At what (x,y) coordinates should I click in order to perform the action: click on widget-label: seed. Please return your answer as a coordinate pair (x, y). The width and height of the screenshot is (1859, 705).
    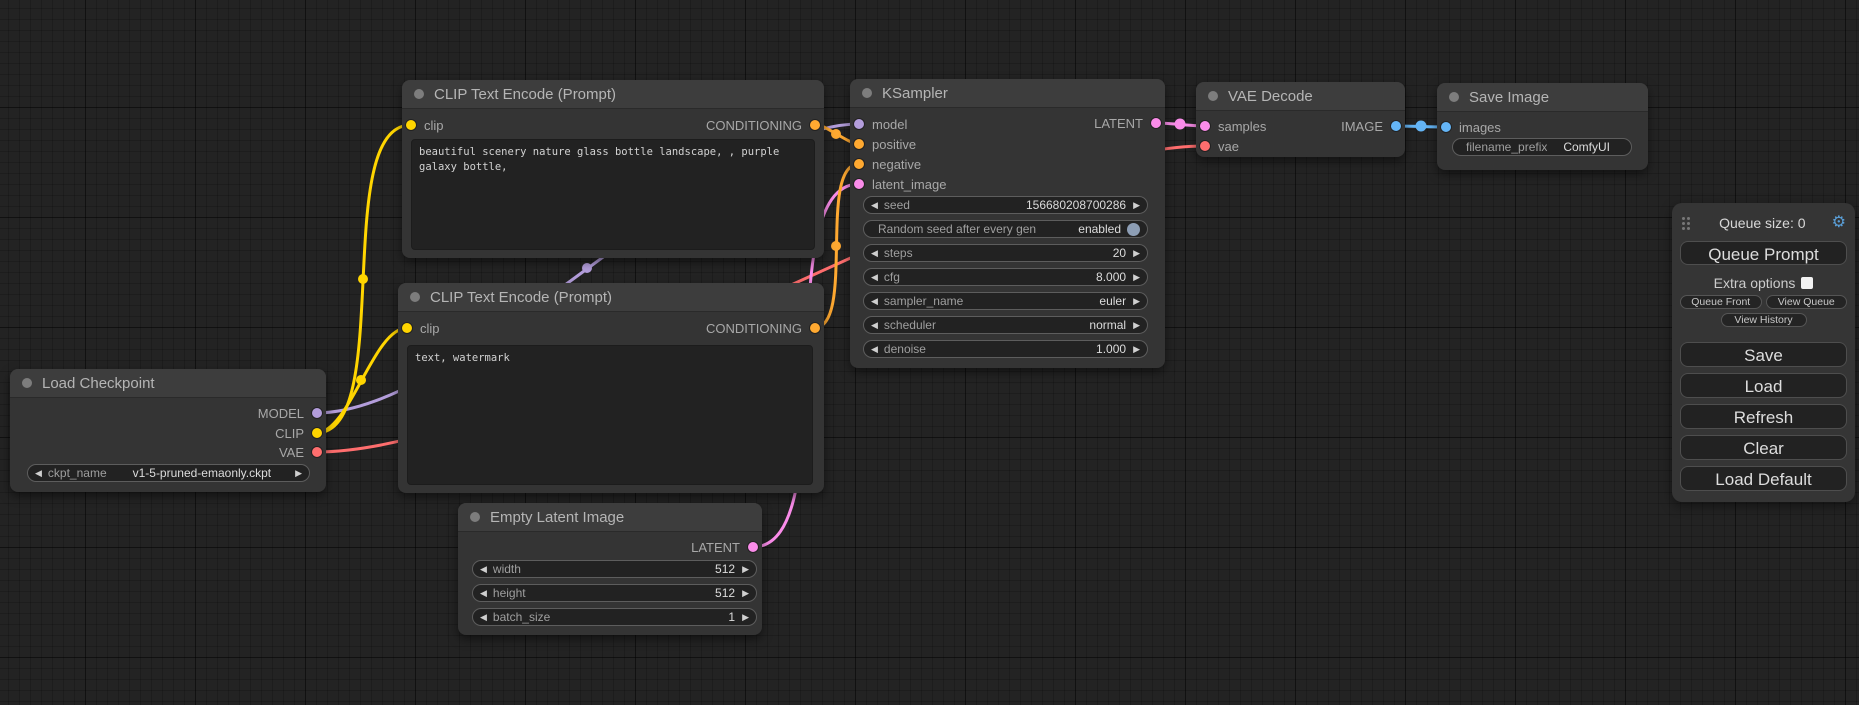
    Looking at the image, I should click on (896, 205).